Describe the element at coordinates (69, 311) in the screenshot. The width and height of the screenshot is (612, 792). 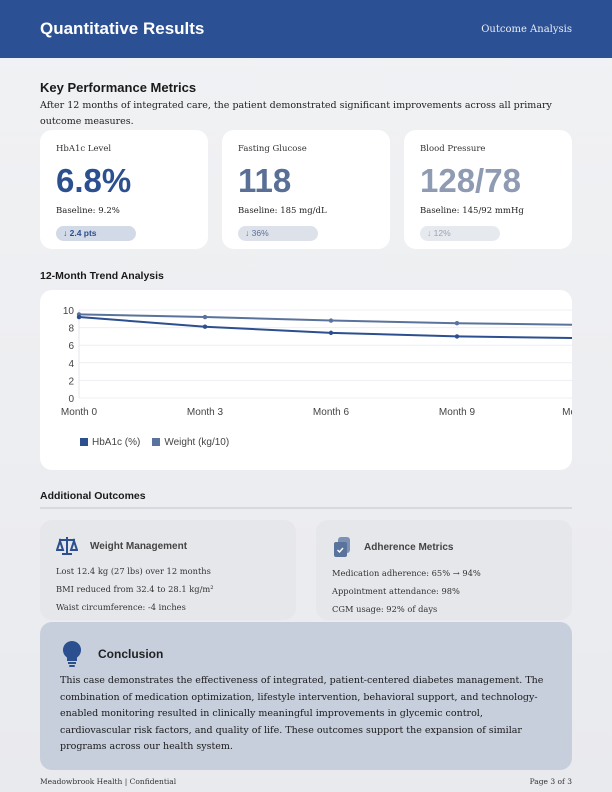
I see `y-tick-label: 10` at that location.